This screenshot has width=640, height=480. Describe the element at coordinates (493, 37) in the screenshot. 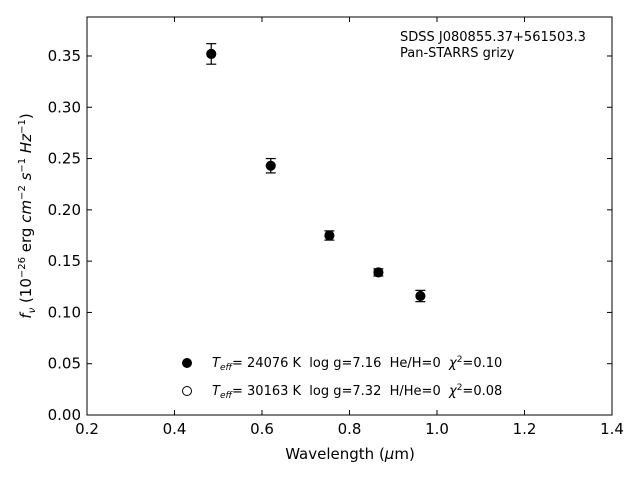

I see `annotation-object-name: SDSS J080855.37+561503.3` at that location.